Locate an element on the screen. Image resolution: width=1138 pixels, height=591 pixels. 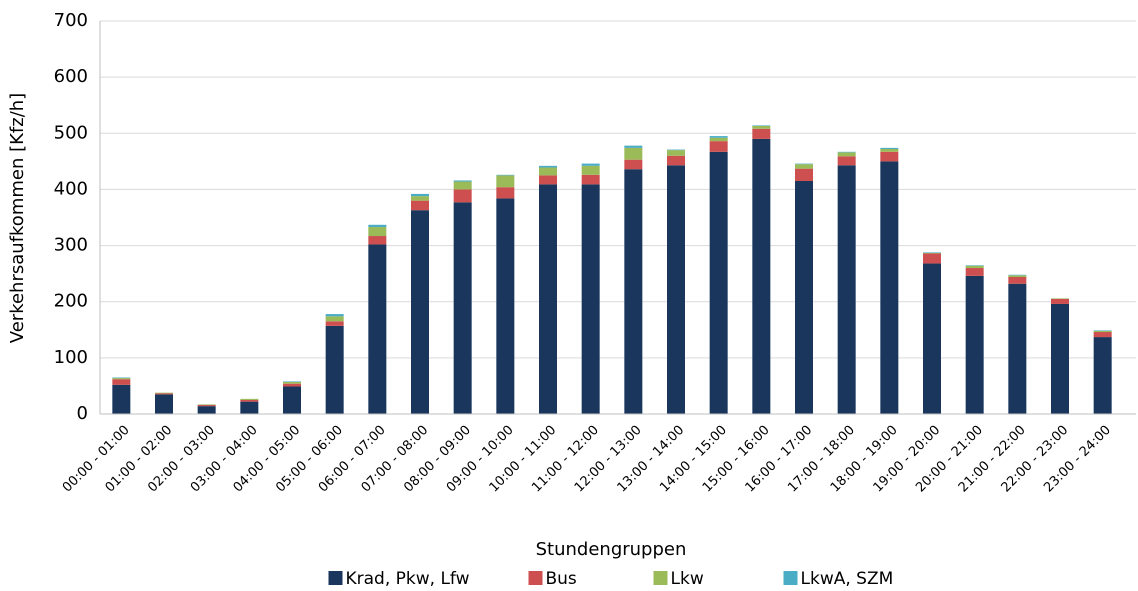
legend-label: Krad, Pkw, Lfw is located at coordinates (408, 579).